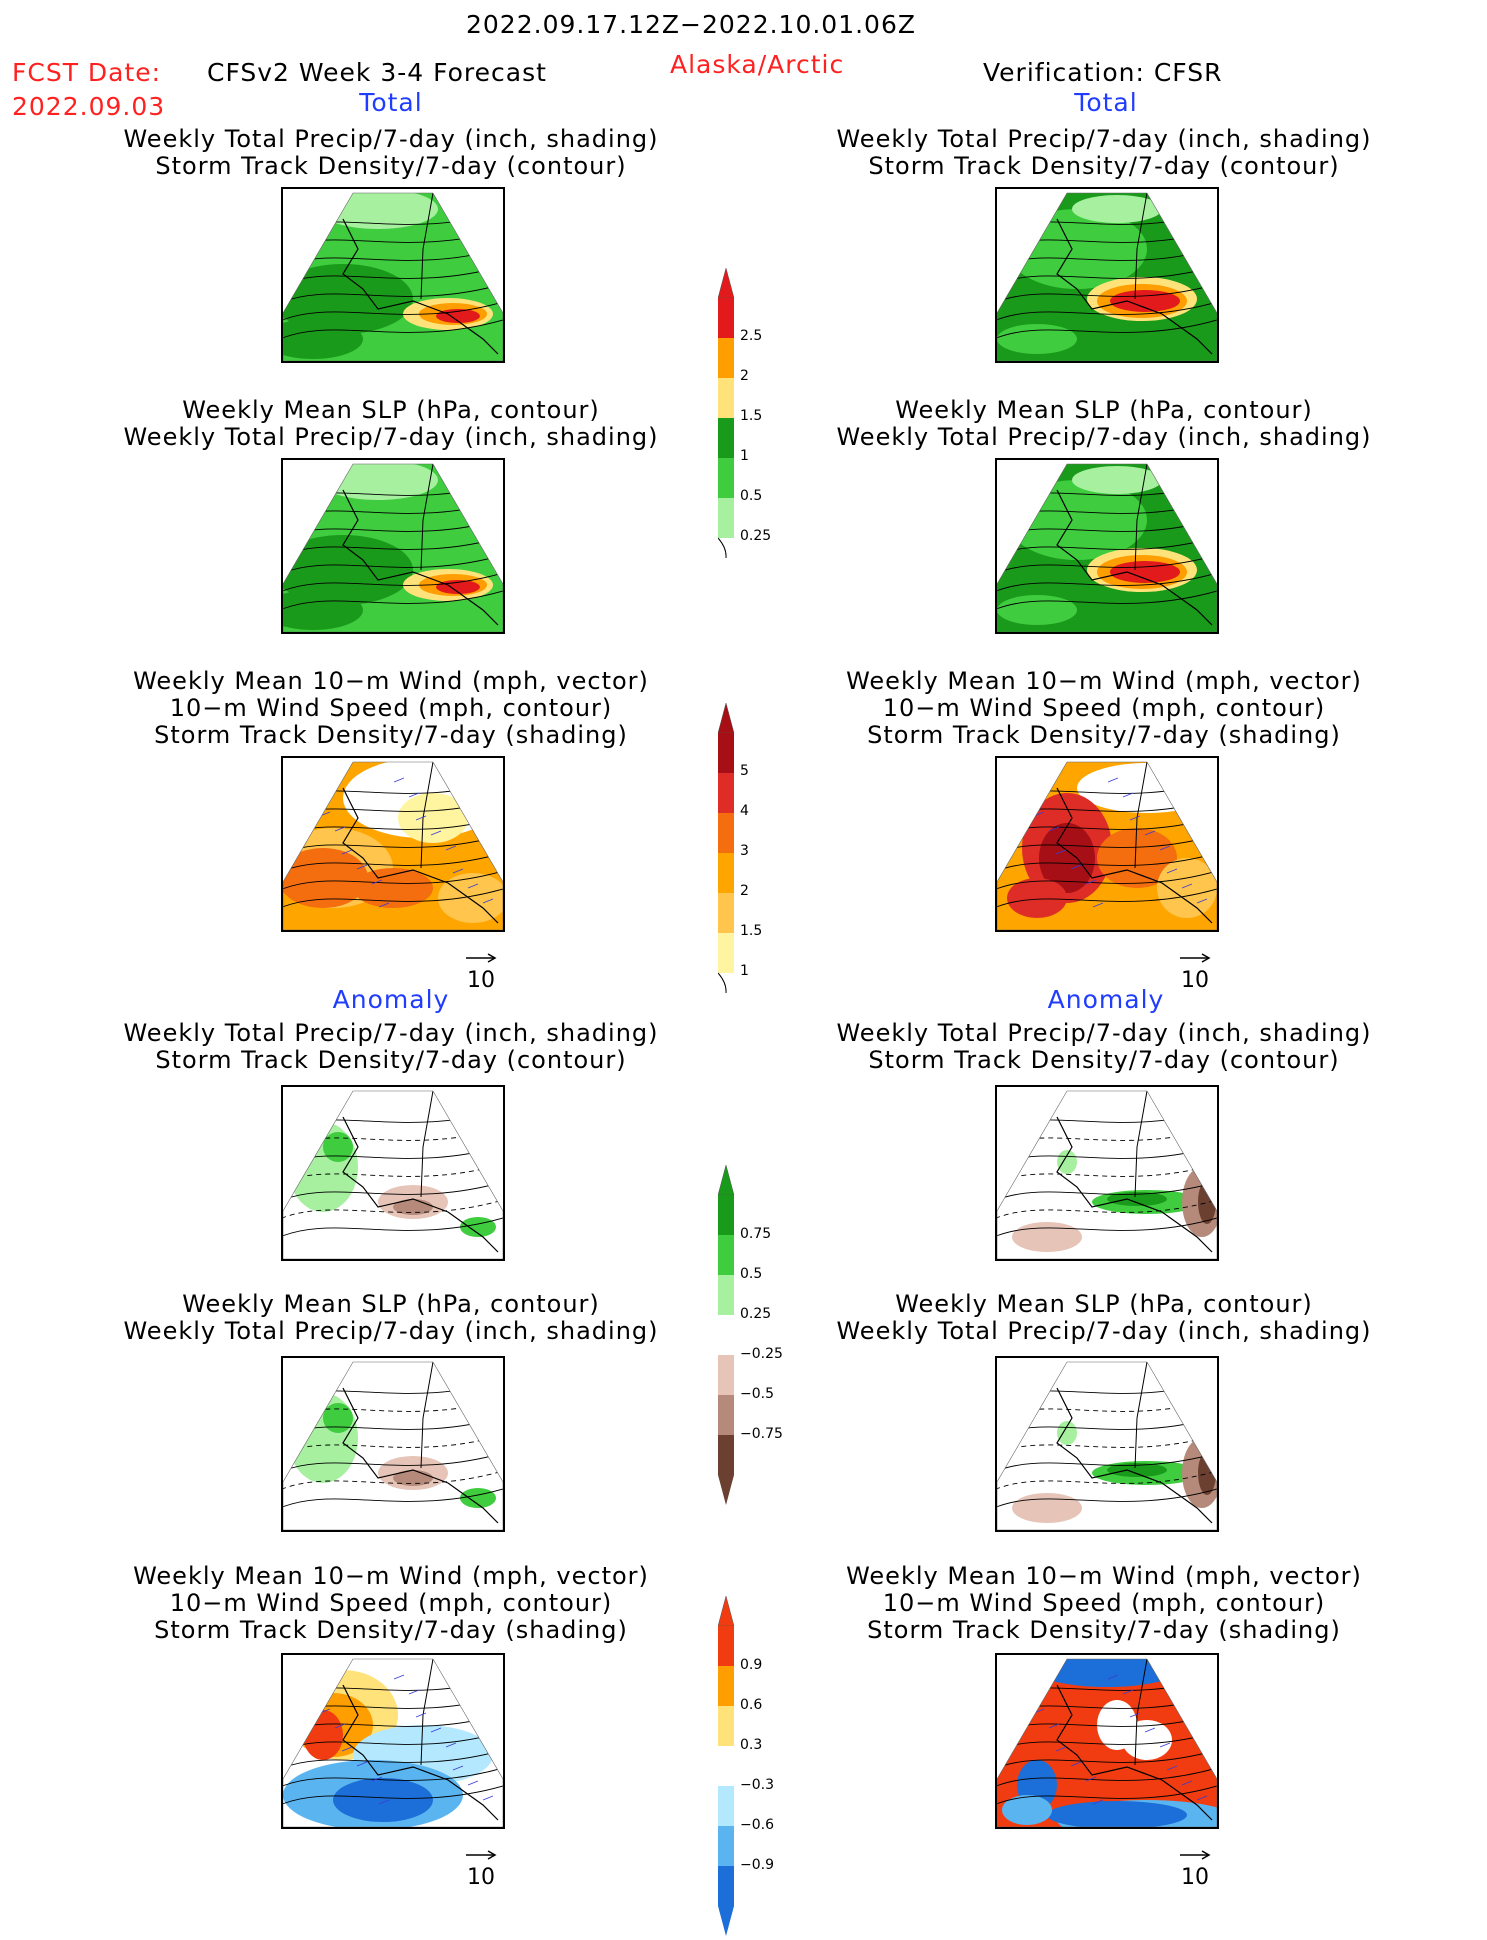  Describe the element at coordinates (739, 849) in the screenshot. I see `colorbar-track-total: 5 4 3 2 1.5 1` at that location.